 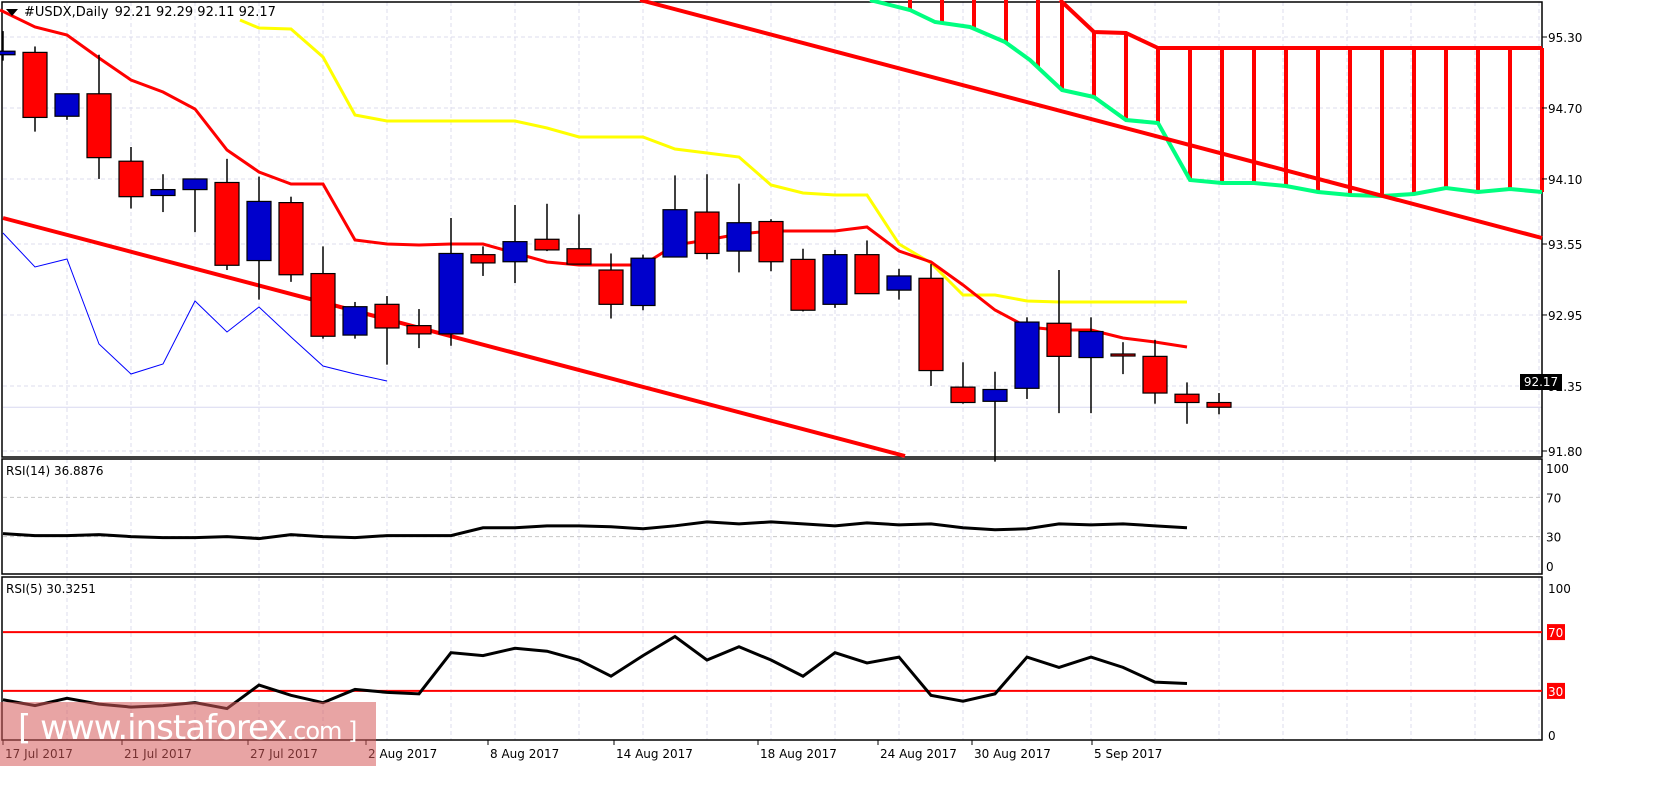 I want to click on svg-text: 5 Sep 2017, so click(x=1128, y=754).